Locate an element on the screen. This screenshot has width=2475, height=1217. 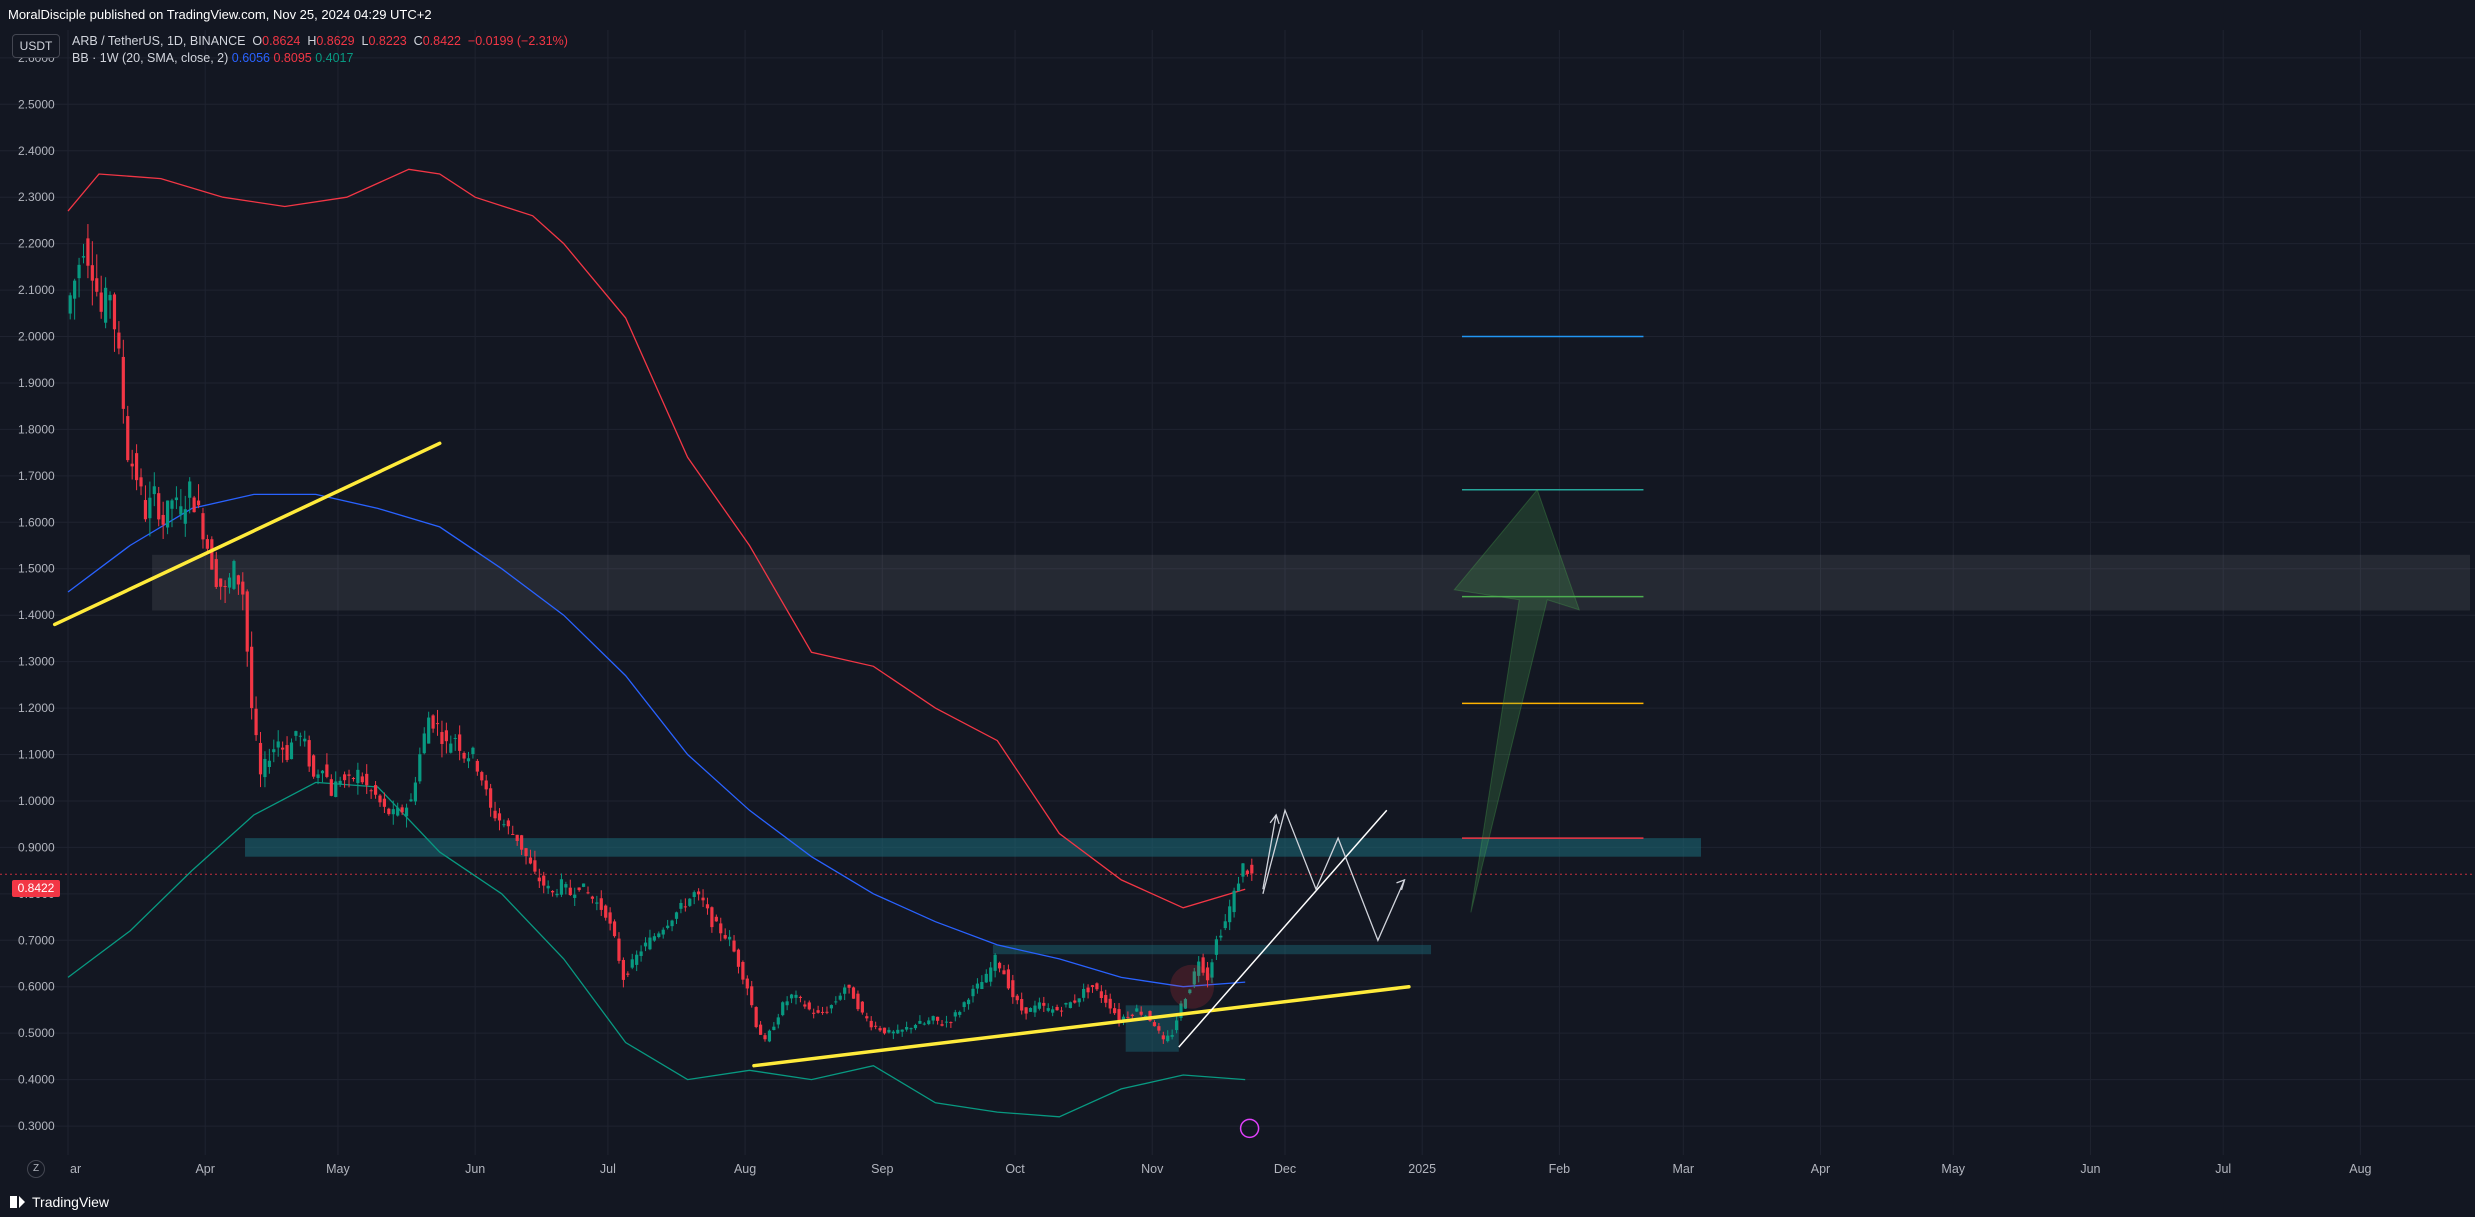
tradingview-logo-text: TradingView is located at coordinates (71, 1202).